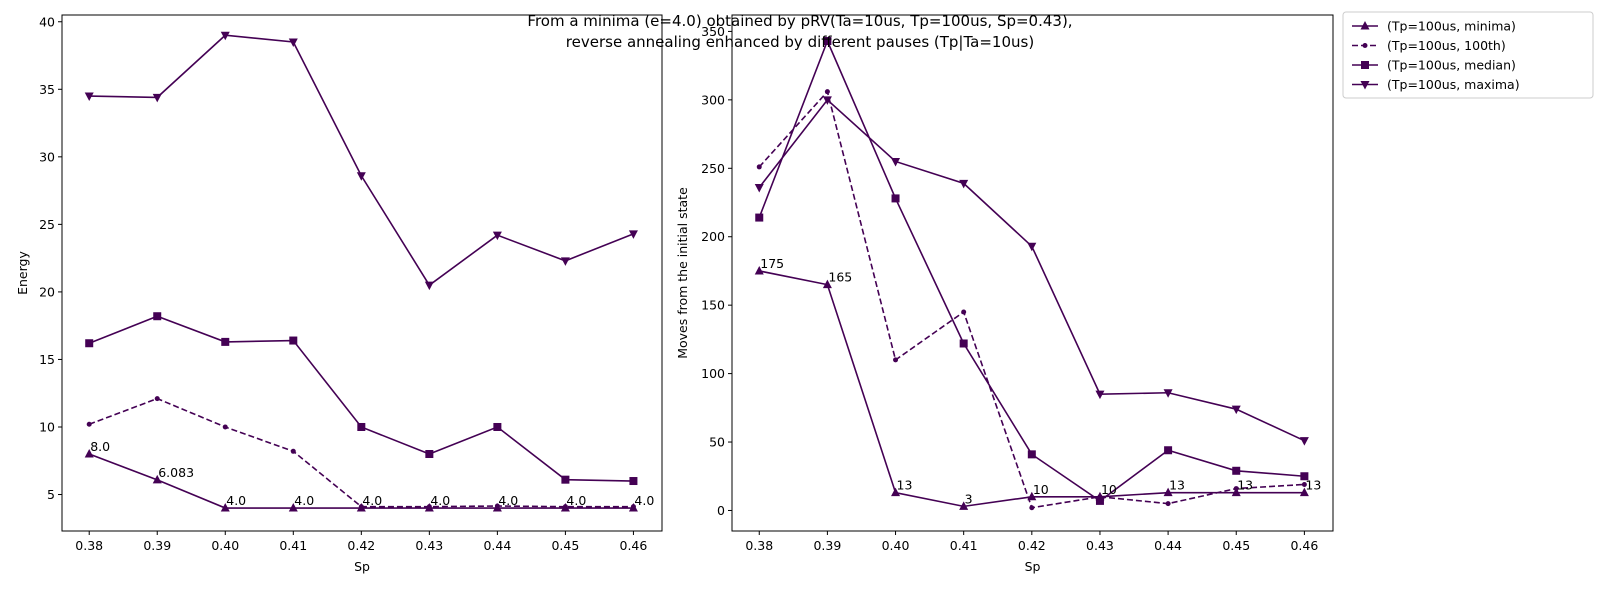  I want to click on x-axis-label-0: Sp, so click(362, 566).